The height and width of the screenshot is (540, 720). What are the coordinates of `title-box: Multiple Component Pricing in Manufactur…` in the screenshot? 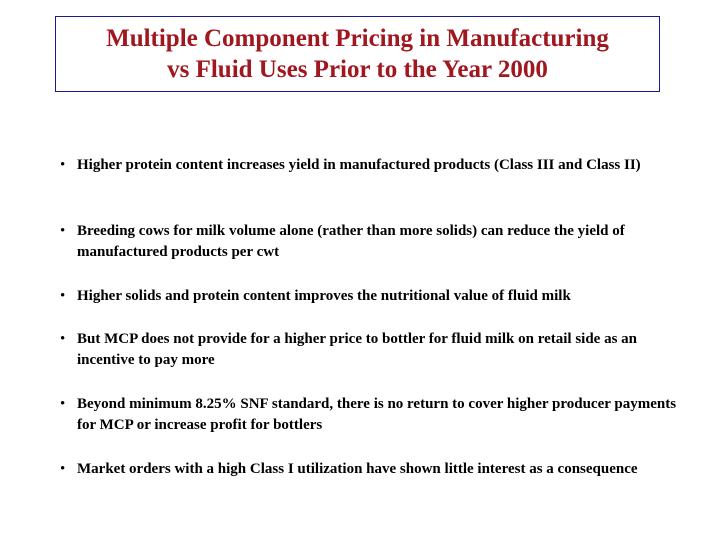 It's located at (357, 54).